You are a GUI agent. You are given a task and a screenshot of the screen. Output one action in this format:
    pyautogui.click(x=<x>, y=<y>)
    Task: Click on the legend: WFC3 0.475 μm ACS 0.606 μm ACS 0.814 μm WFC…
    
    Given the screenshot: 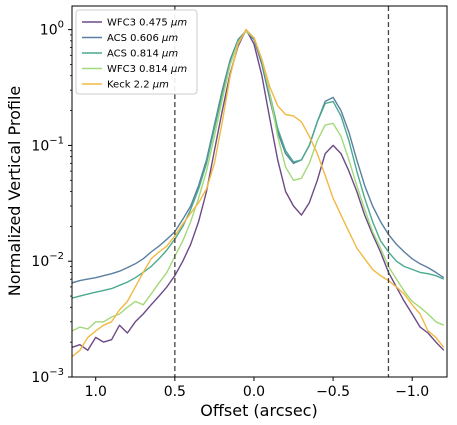 What is the action you would take?
    pyautogui.click(x=136, y=52)
    